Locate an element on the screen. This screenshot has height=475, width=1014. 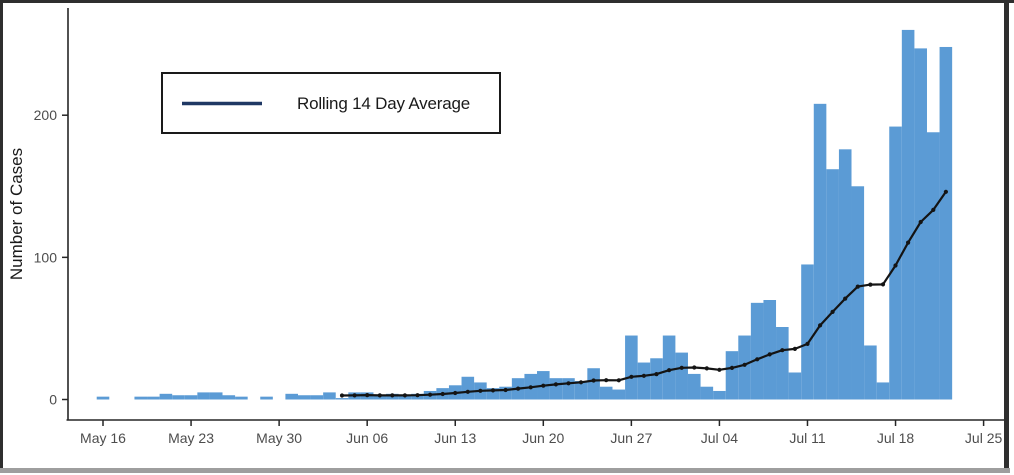
y-tick-label: 0 is located at coordinates (53, 400).